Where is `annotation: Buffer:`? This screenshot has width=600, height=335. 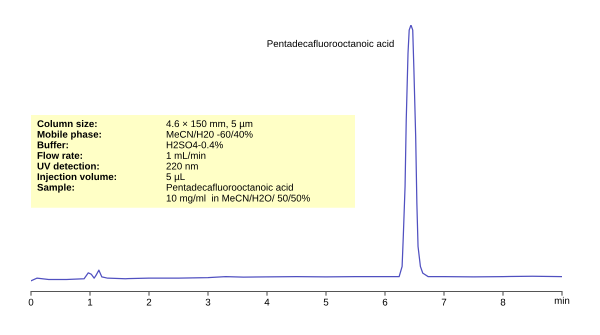 annotation: Buffer: is located at coordinates (53, 144).